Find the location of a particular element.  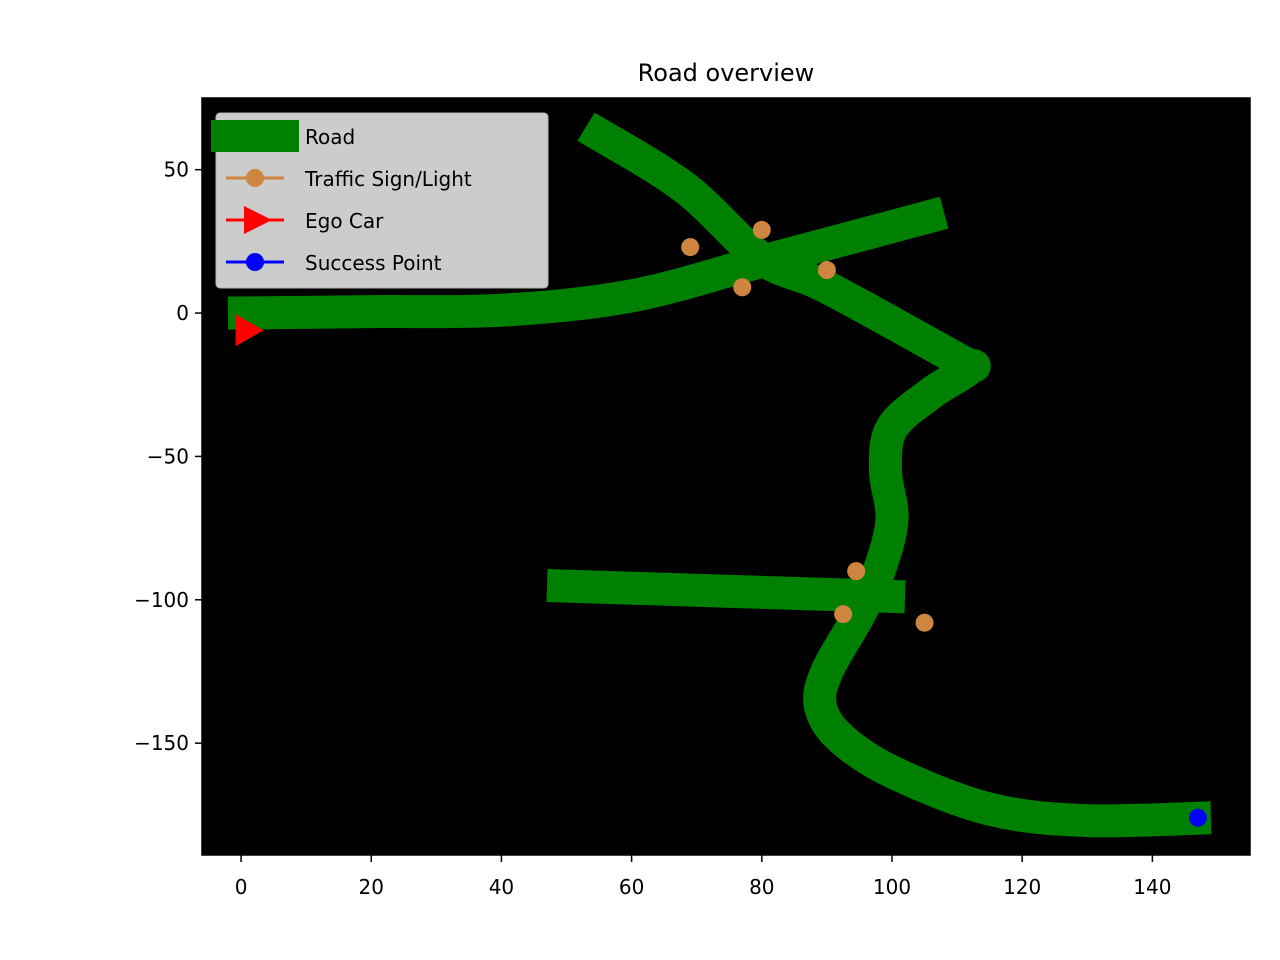

legend-item-road: Road is located at coordinates (283, 136).